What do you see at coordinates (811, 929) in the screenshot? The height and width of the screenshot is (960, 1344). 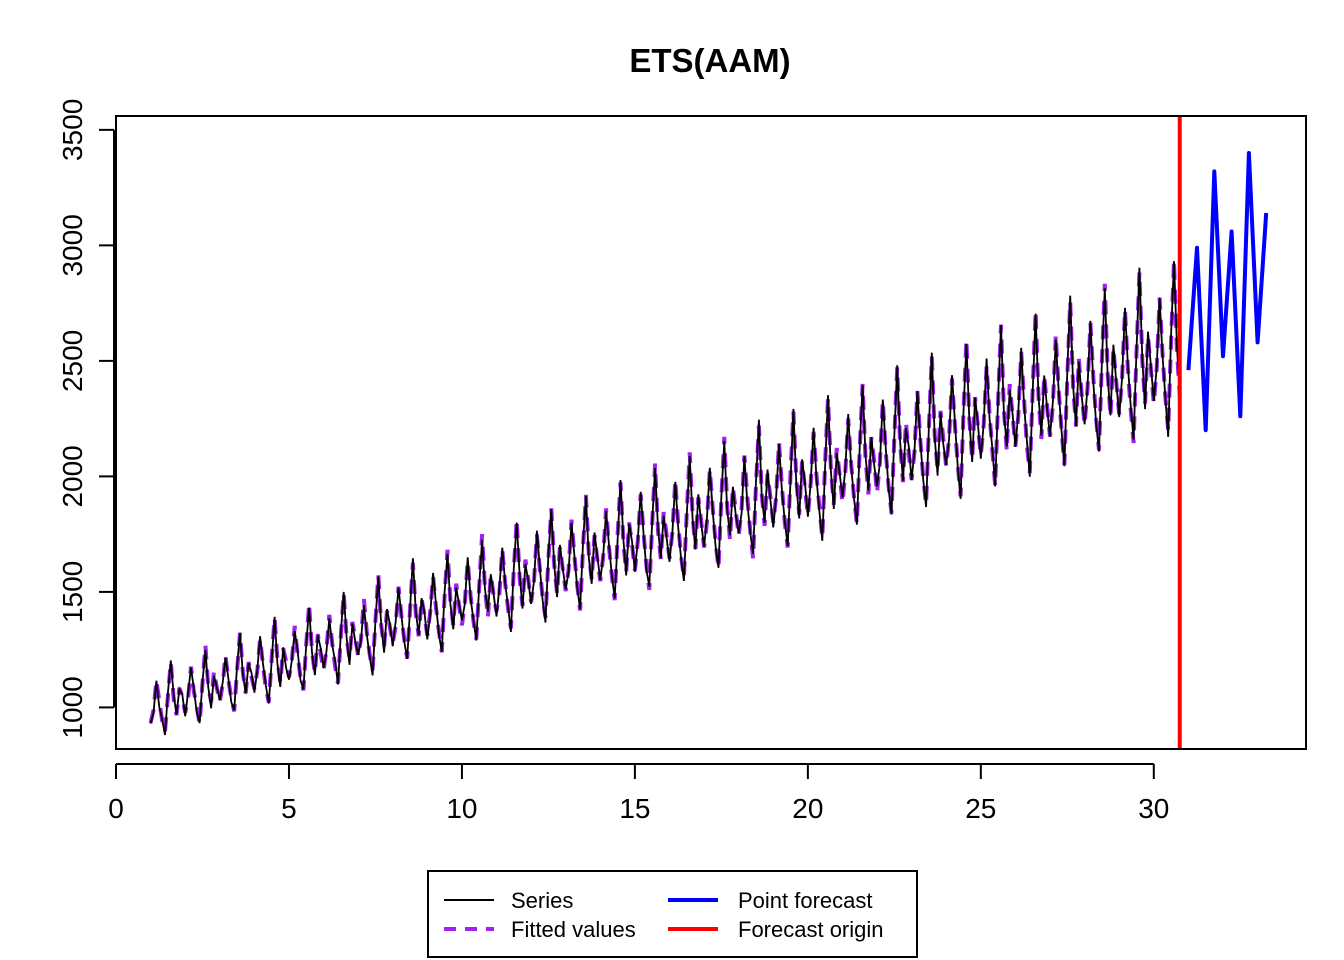 I see `legend-label-origin: Forecast origin` at bounding box center [811, 929].